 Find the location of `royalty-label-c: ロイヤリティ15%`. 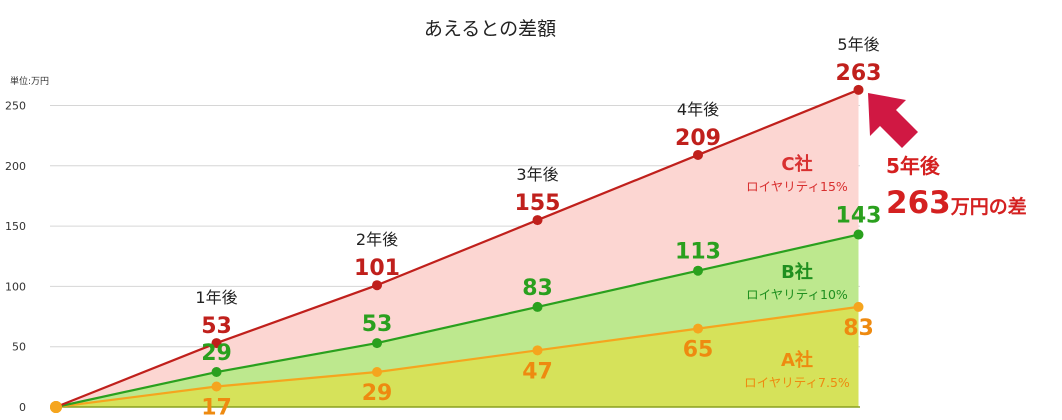

royalty-label-c: ロイヤリティ15% is located at coordinates (797, 186).